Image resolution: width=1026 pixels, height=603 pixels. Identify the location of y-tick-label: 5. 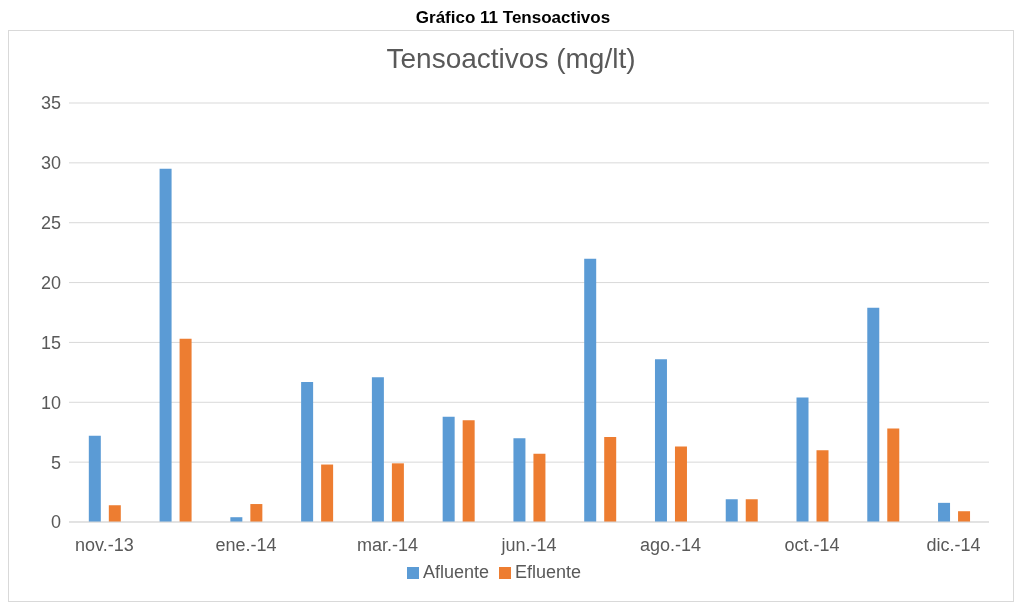
(55, 462).